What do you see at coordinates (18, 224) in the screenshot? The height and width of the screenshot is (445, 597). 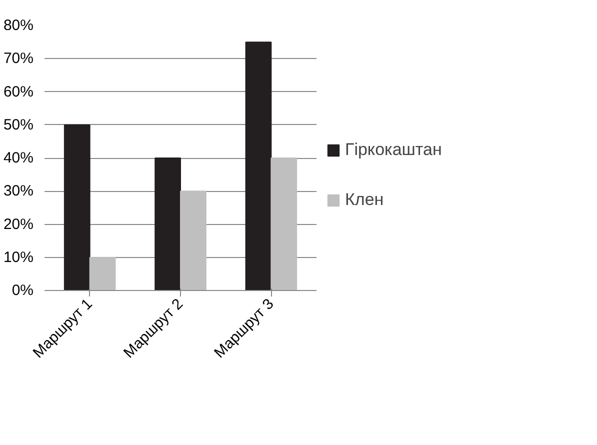 I see `y-tick-label: 20%` at bounding box center [18, 224].